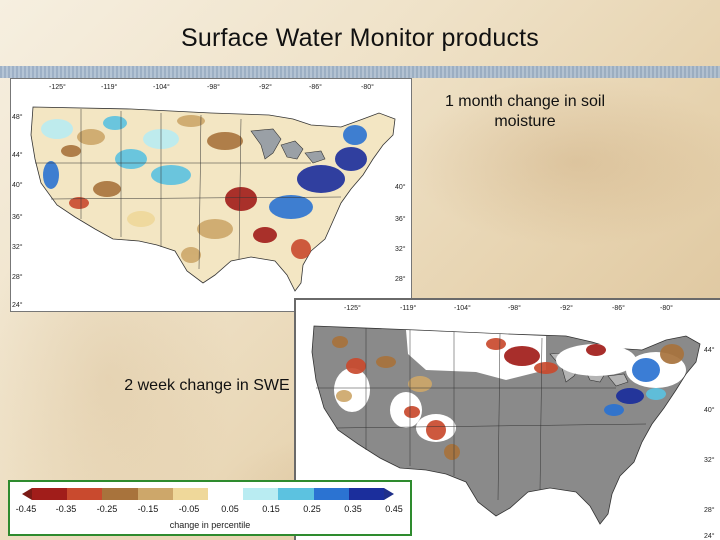 Image resolution: width=720 pixels, height=540 pixels. I want to click on legend-tick: -0.45, so click(26, 509).